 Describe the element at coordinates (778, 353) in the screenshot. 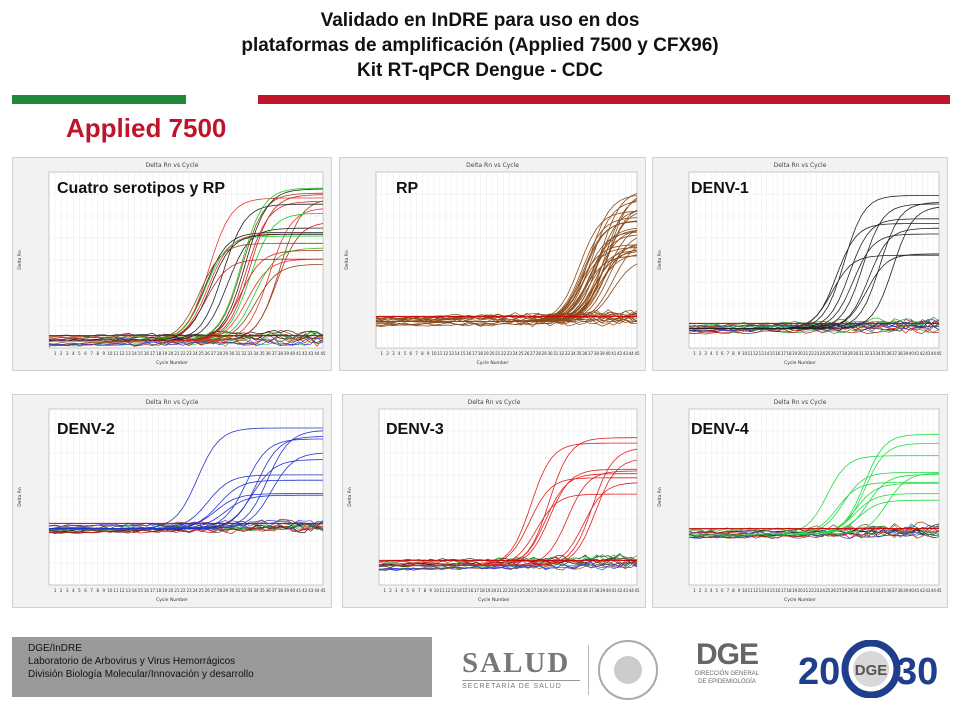

I see `svg-text: 16` at that location.